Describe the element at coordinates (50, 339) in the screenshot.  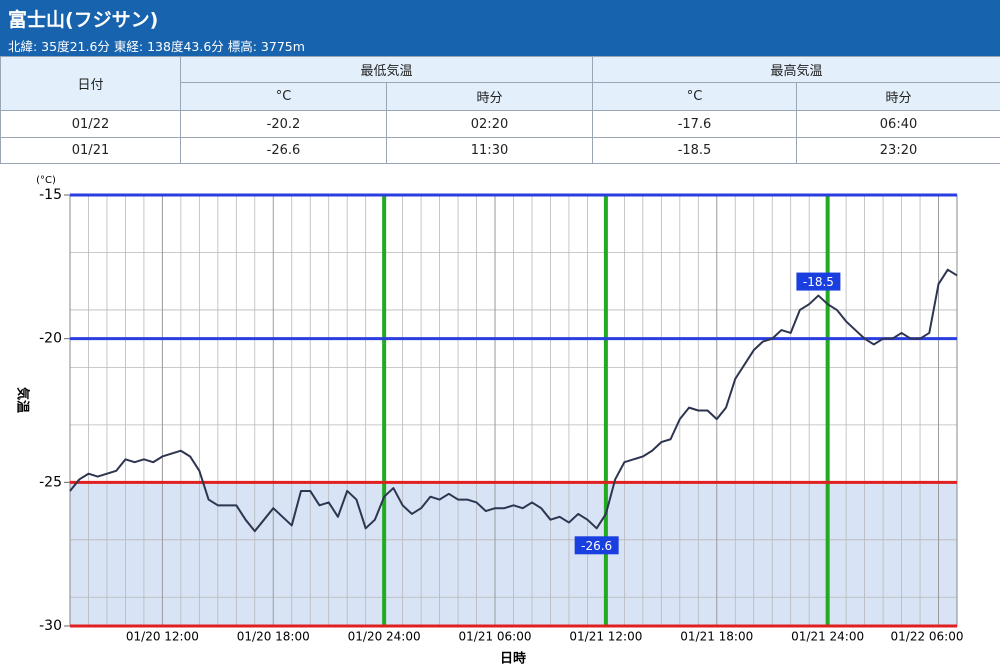
I see `y-tick-label: -20` at that location.